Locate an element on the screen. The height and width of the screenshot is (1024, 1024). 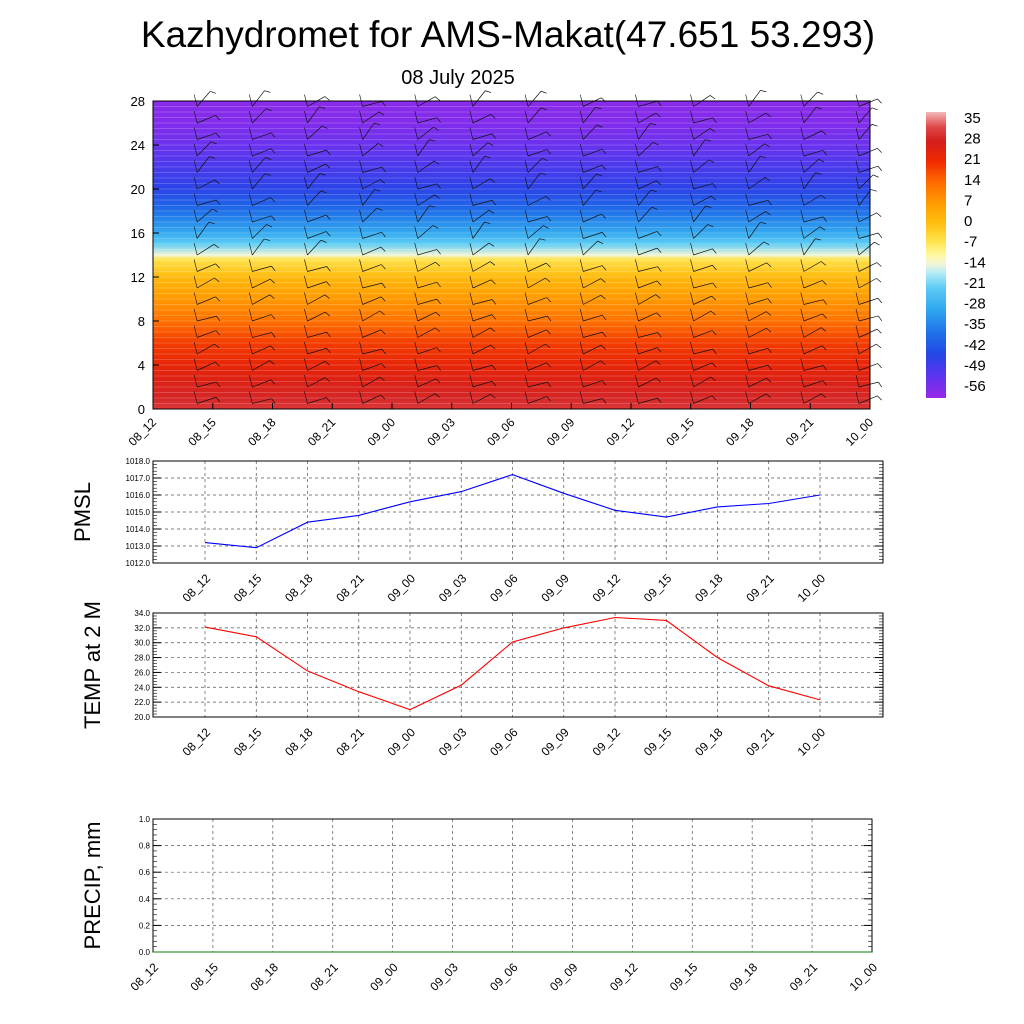
heatmap-y-tick-label: 24 is located at coordinates (138, 145).